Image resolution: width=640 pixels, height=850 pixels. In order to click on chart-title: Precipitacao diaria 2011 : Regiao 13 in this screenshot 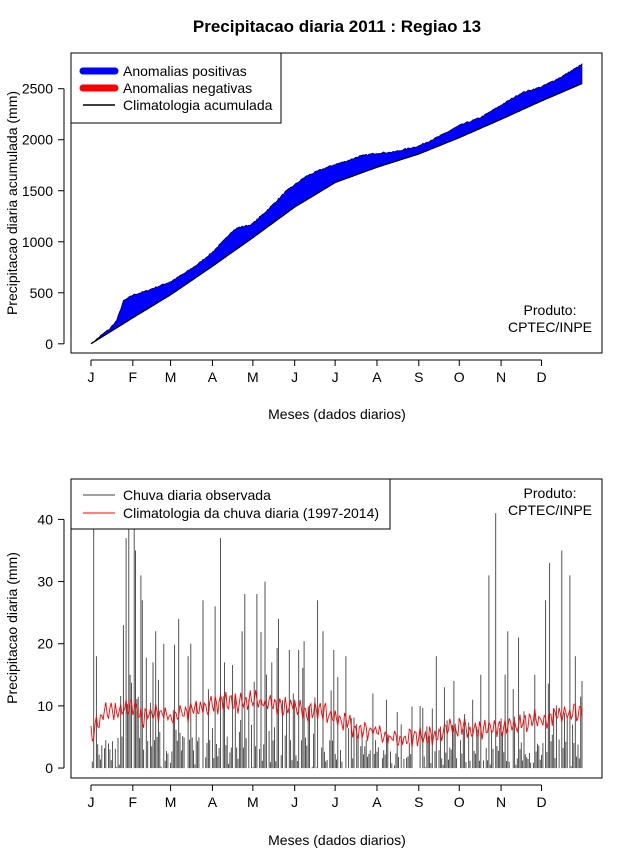, I will do `click(337, 26)`.